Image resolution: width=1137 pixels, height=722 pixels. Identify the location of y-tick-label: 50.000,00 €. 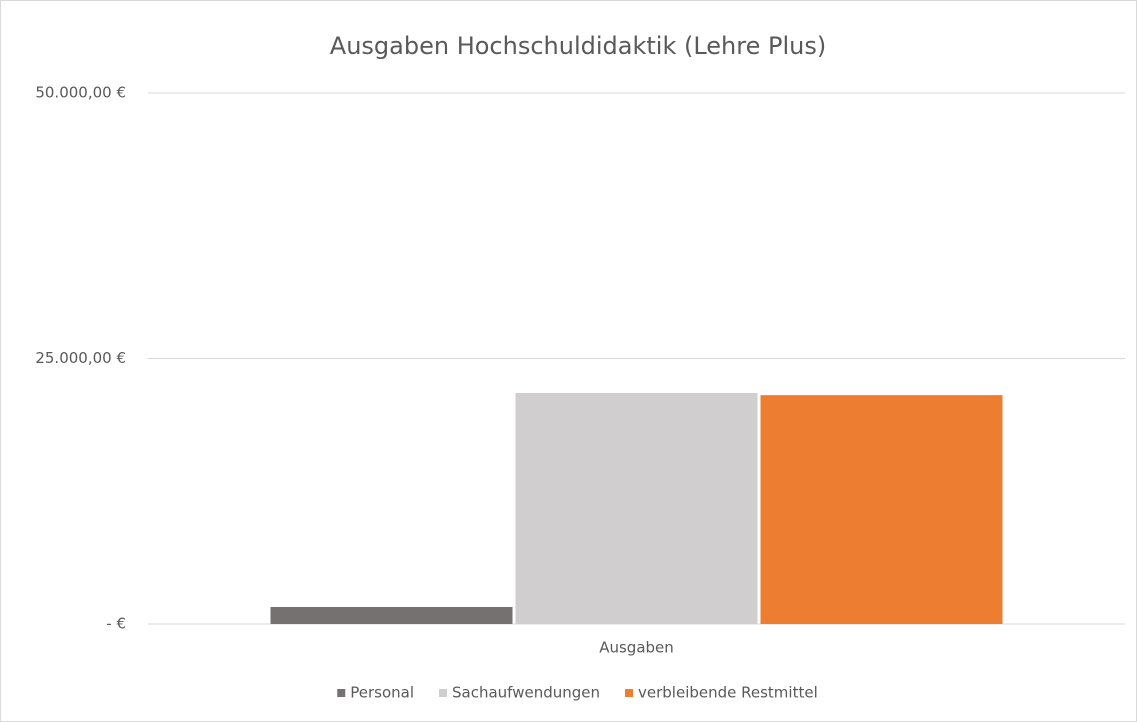
(80, 93).